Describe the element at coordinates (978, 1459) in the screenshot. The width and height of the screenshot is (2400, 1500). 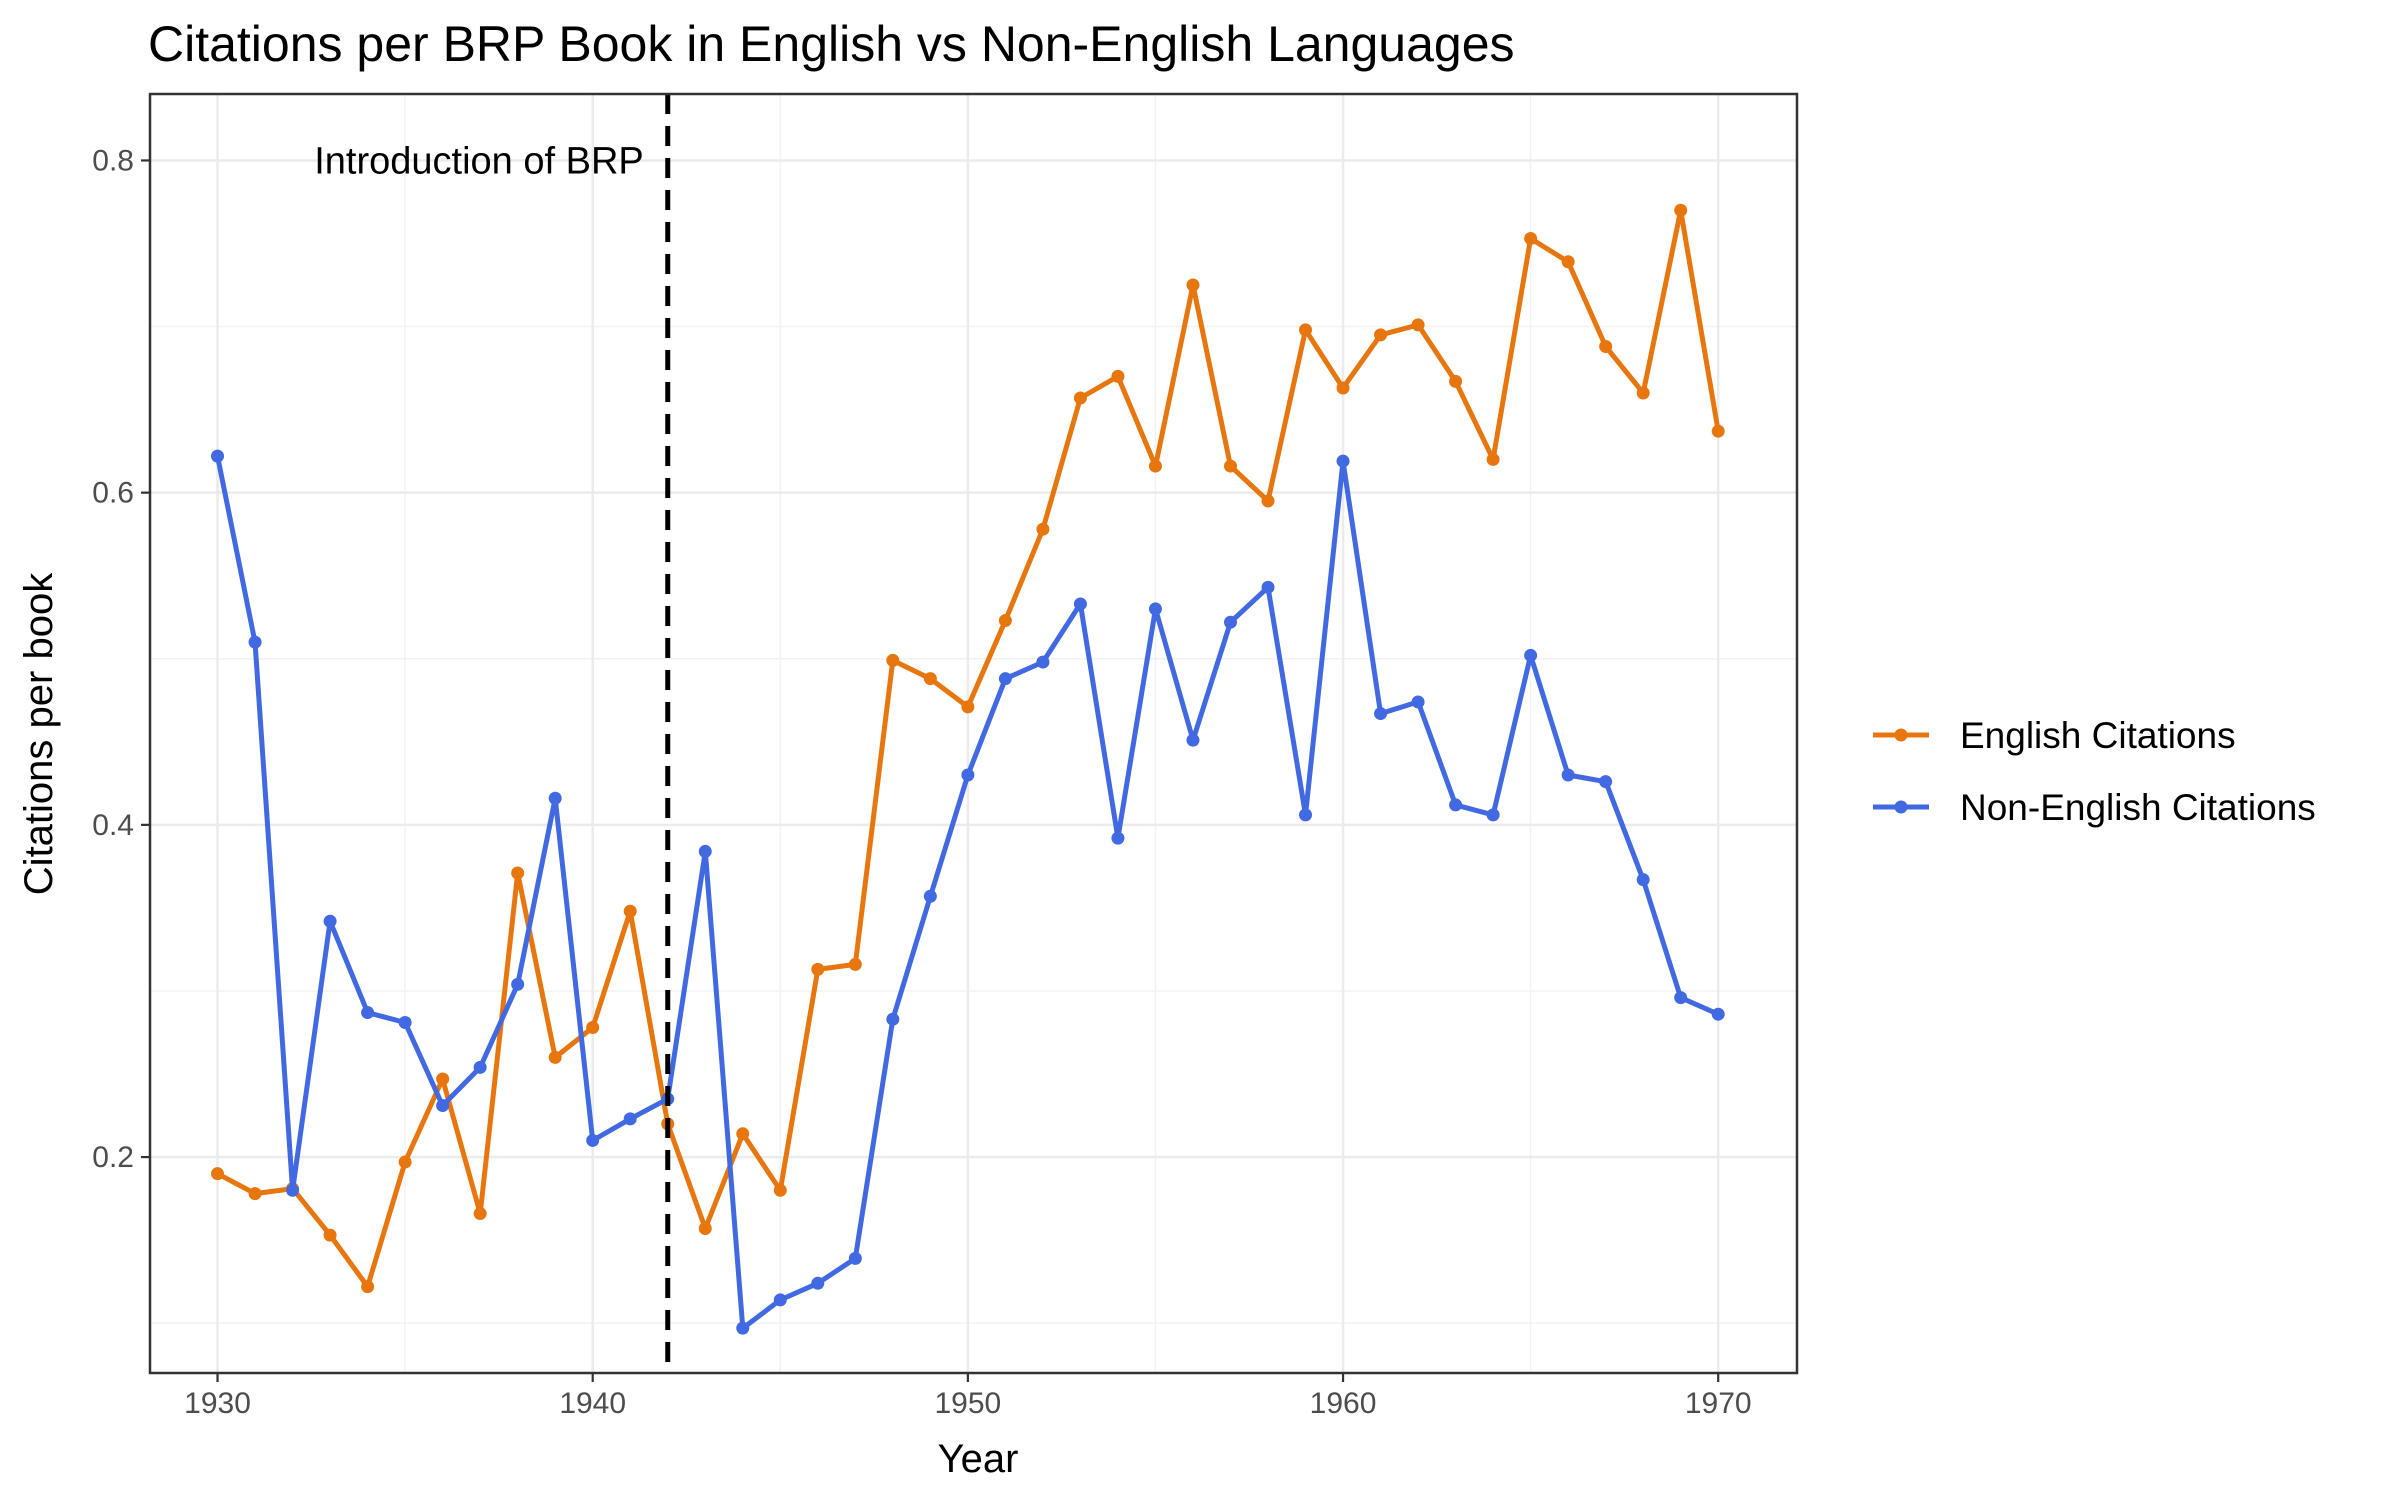
I see `x-axis-title: Year` at that location.